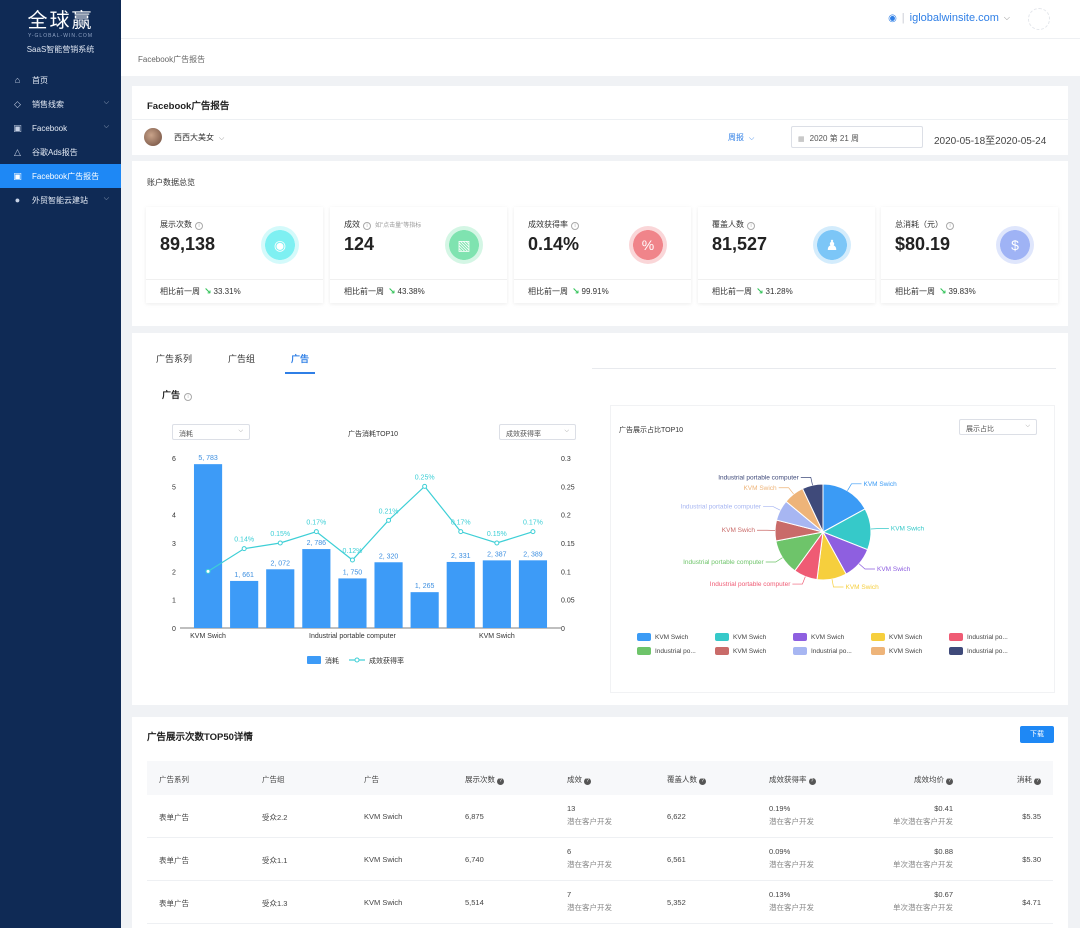  Describe the element at coordinates (998, 427) in the screenshot. I see `pie-metric-select: 展示占比 ⌵` at that location.